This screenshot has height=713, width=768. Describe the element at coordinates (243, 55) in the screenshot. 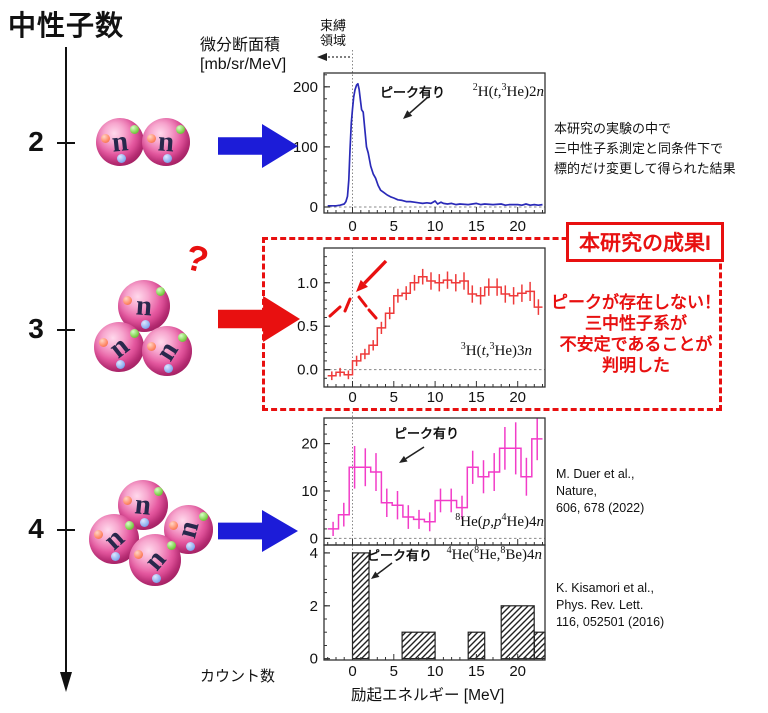

I see `cross-section-axis-title: 微分断面積 [mb/sr/MeV]` at that location.